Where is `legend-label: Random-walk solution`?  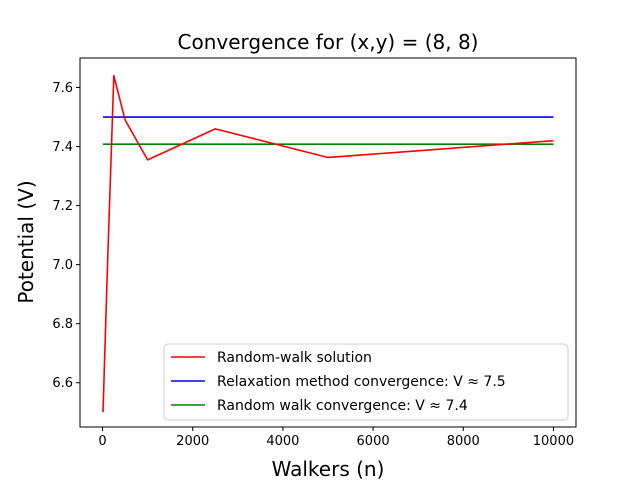
legend-label: Random-walk solution is located at coordinates (294, 358).